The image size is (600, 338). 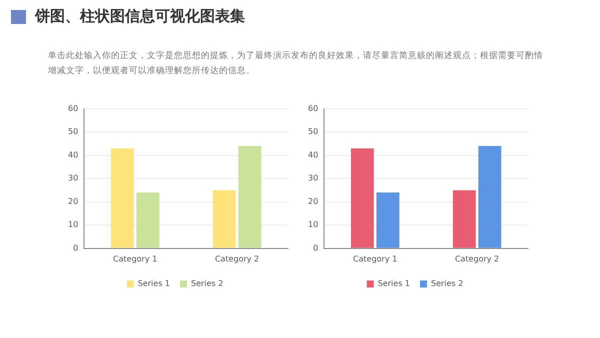 I want to click on chart-title: 饼图、柱状图信息可视化图表集, so click(x=140, y=16).